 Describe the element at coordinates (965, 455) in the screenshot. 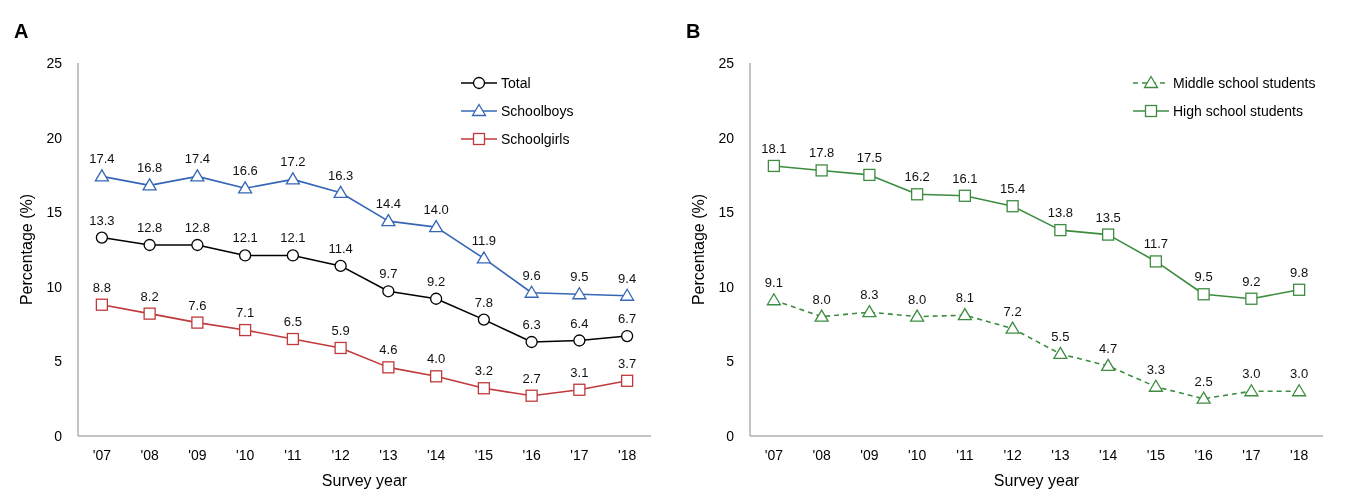

I see `x-tick-label: '11` at that location.